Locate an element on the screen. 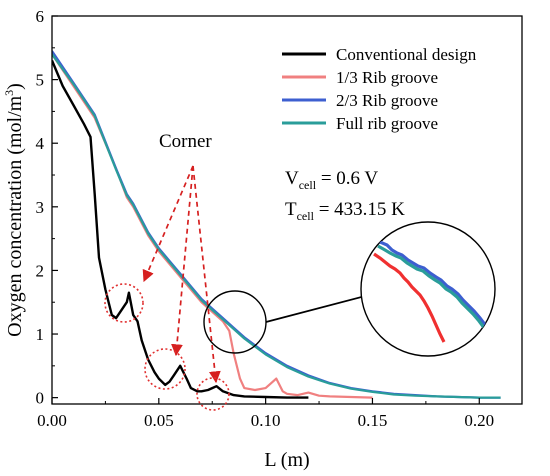 This screenshot has width=550, height=476. zoom-line-full-rib-groove is located at coordinates (432, 287).